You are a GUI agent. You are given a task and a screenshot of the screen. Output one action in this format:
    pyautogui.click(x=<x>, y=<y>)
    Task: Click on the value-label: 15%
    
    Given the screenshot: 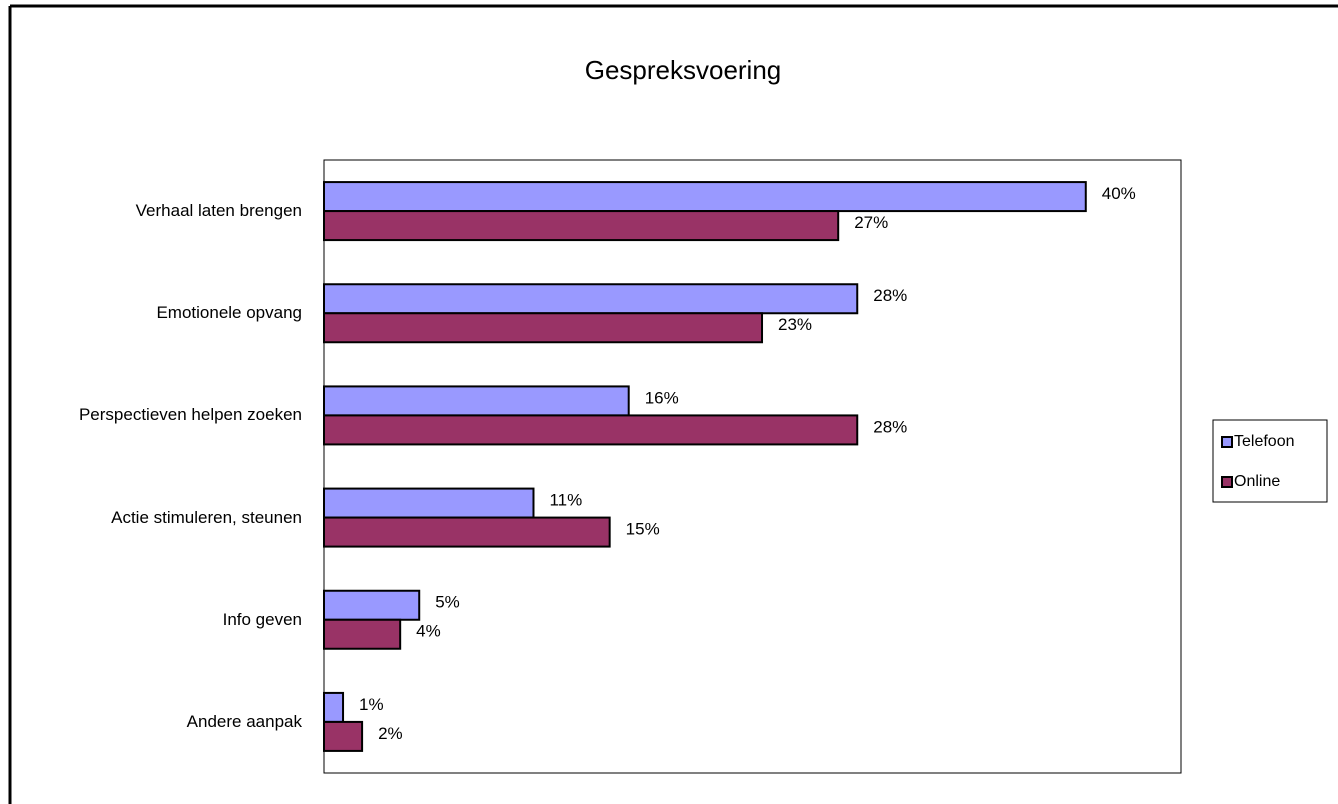 What is the action you would take?
    pyautogui.click(x=643, y=529)
    